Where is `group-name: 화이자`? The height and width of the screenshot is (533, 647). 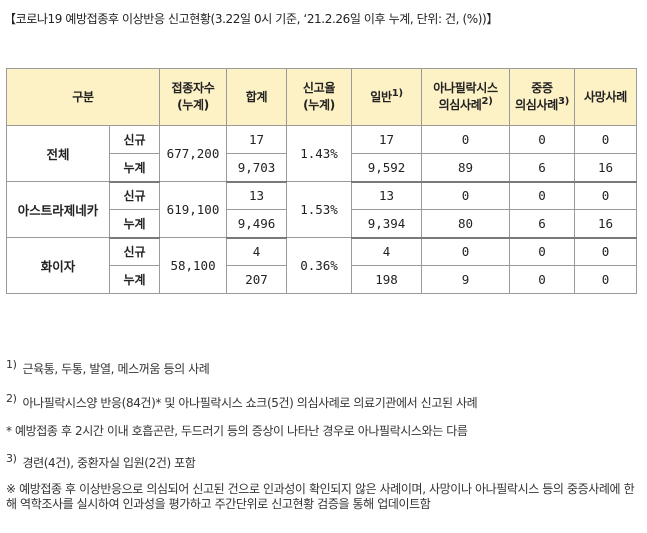
group-name: 화이자 is located at coordinates (58, 265).